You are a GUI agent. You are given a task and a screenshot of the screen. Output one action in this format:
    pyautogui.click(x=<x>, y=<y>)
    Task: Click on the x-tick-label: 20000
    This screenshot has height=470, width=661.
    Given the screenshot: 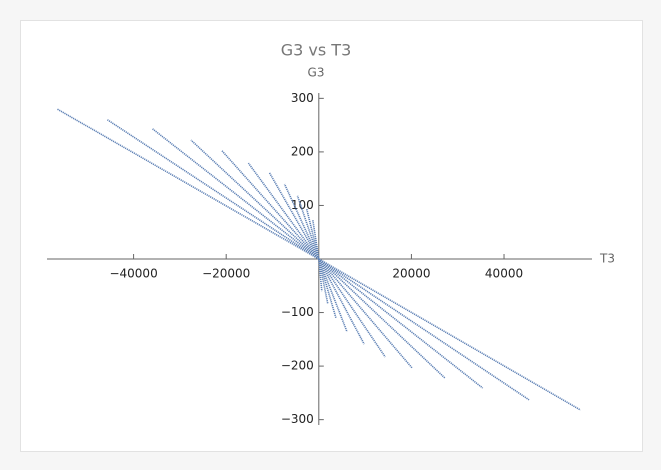 What is the action you would take?
    pyautogui.click(x=411, y=274)
    